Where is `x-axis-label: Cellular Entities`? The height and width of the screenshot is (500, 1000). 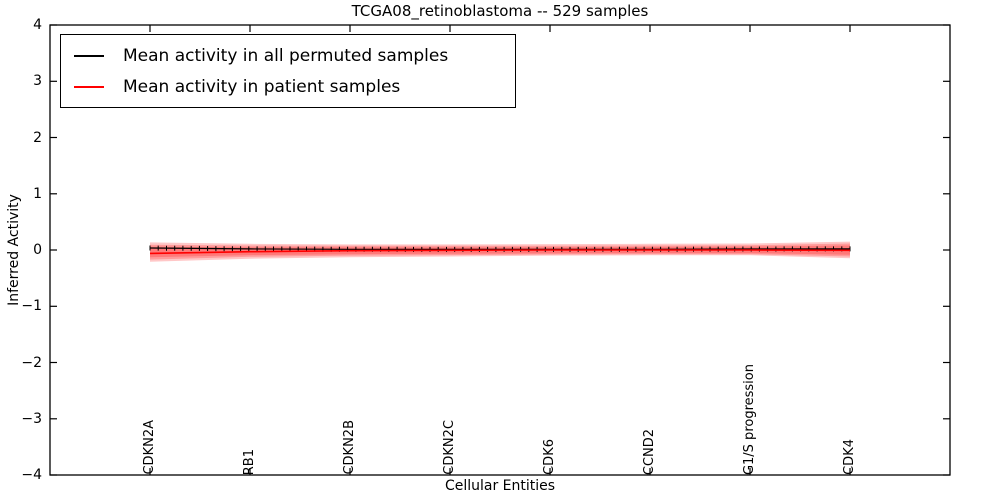
x-axis-label: Cellular Entities is located at coordinates (500, 486).